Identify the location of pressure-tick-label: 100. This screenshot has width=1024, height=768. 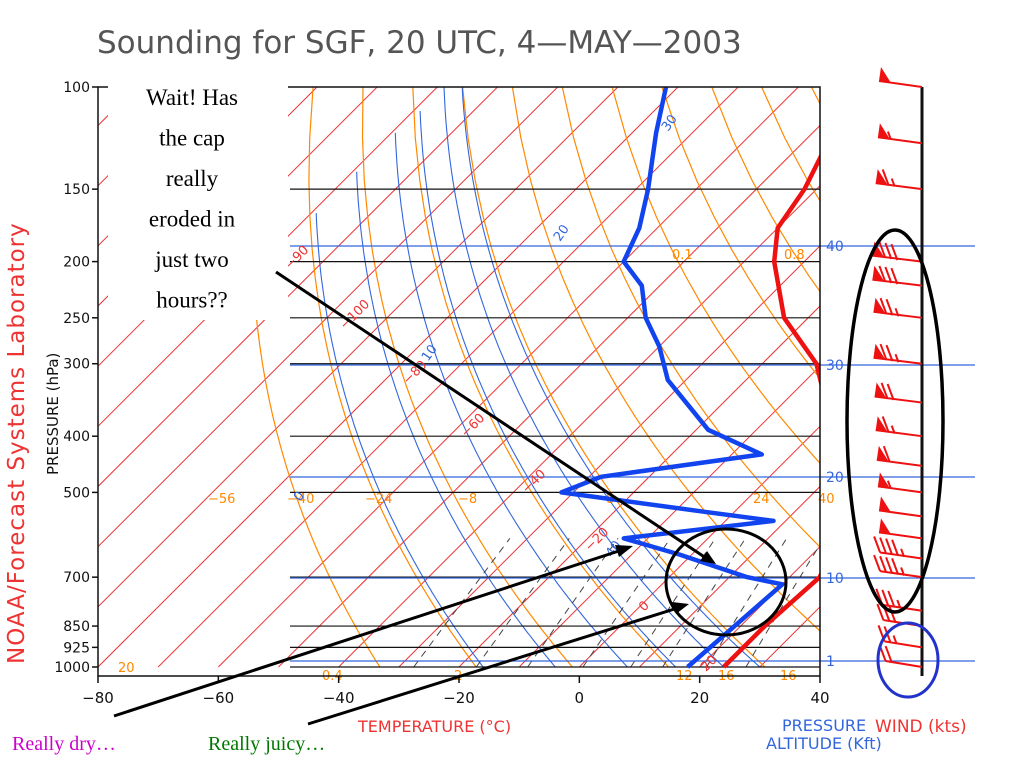
(76, 88).